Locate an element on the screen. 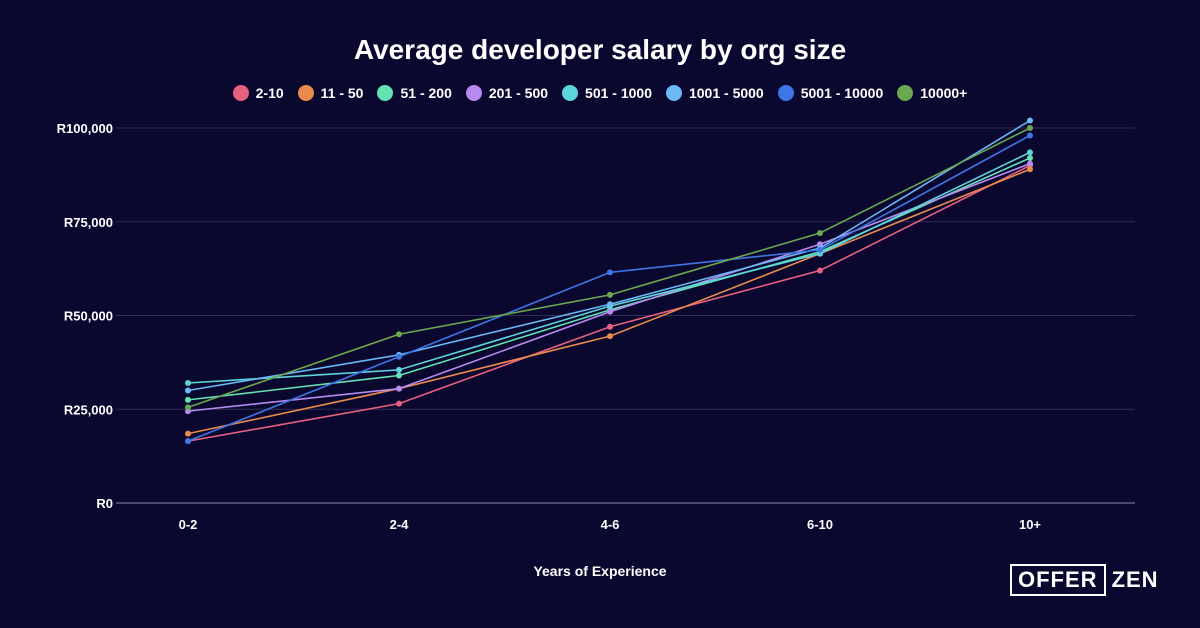 This screenshot has height=628, width=1200. legend-item: 11 - 50 is located at coordinates (330, 93).